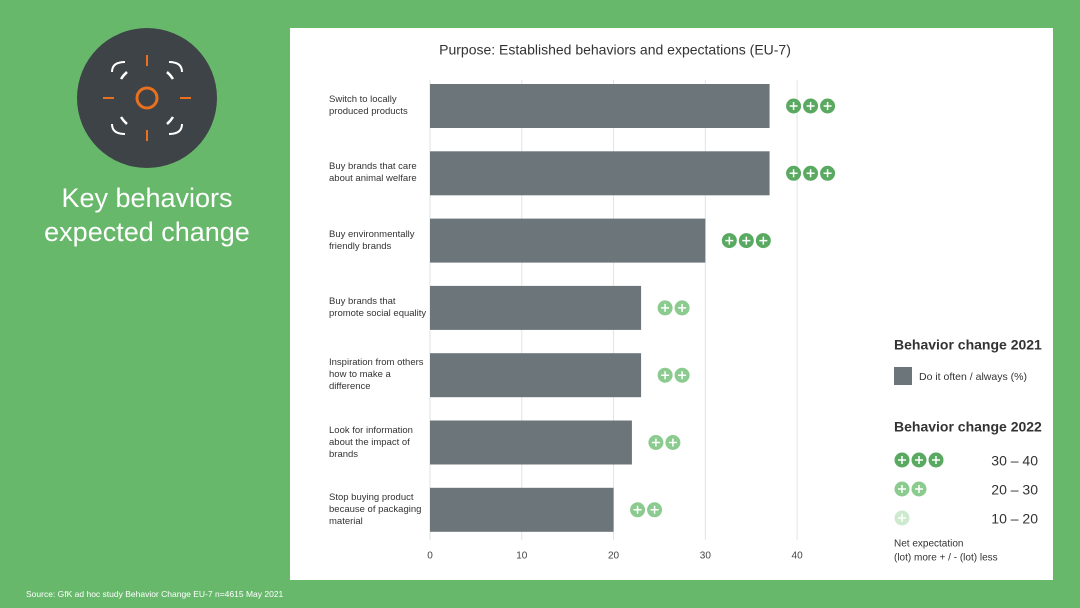 This screenshot has height=608, width=1080. I want to click on x-tick-label: 10, so click(522, 556).